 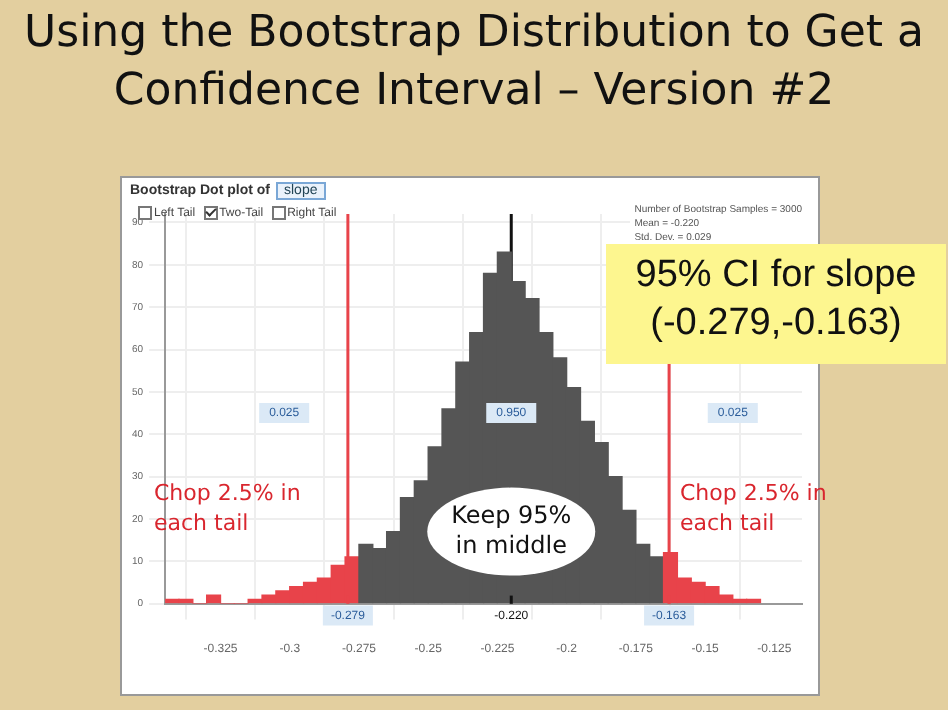 I want to click on annotation: Keep 95% in middle, so click(x=511, y=529).